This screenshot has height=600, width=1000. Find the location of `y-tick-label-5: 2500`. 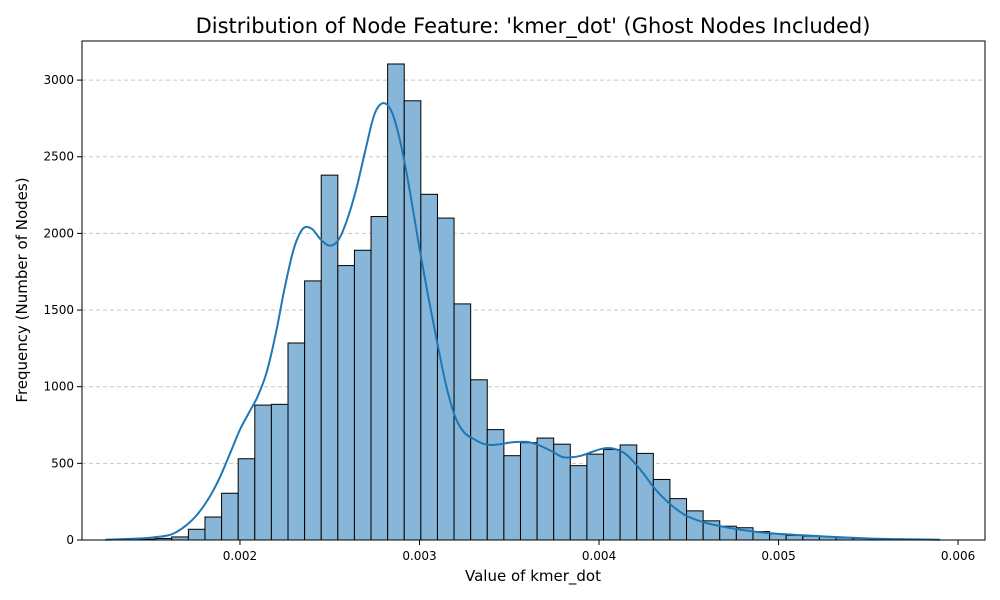

y-tick-label-5: 2500 is located at coordinates (58, 157).